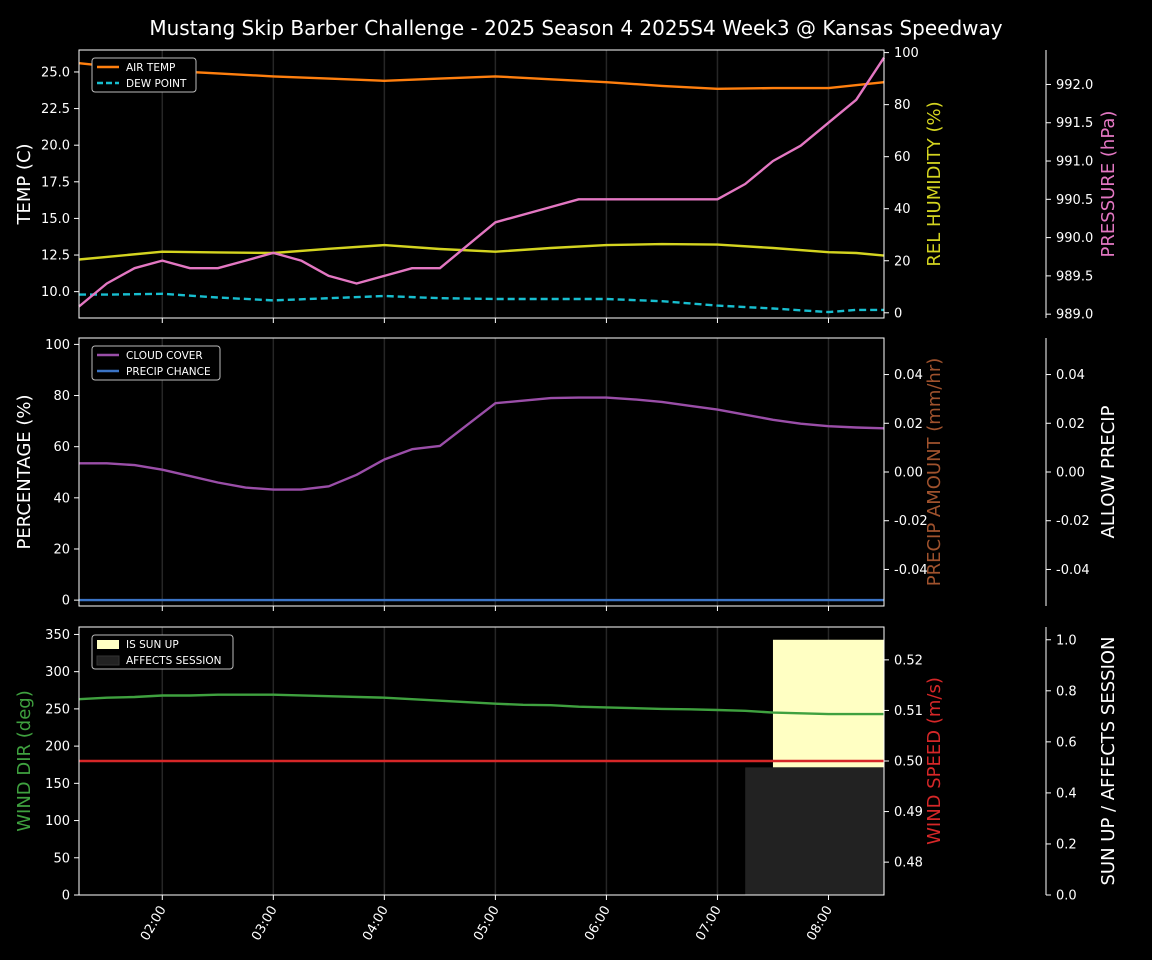 The width and height of the screenshot is (1152, 960). What do you see at coordinates (1066, 691) in the screenshot?
I see `panel3-y-right2-tick-label: 0.8` at bounding box center [1066, 691].